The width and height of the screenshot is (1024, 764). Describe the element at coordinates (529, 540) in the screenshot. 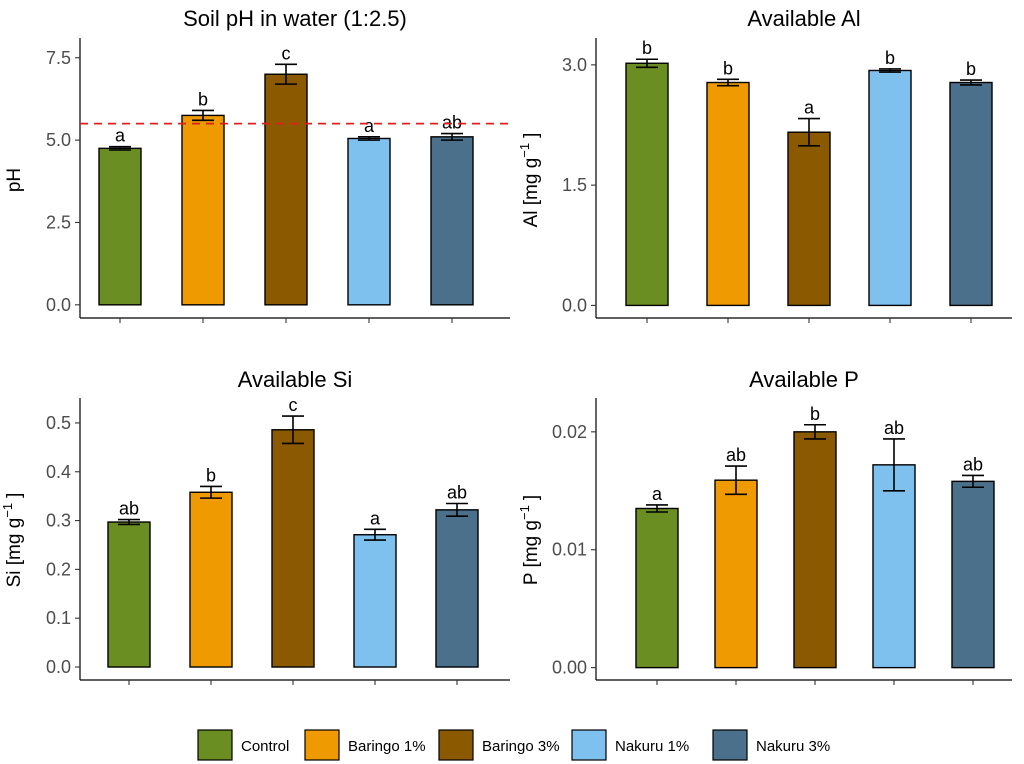

I see `y-axis-label: P [mg g−1]` at that location.